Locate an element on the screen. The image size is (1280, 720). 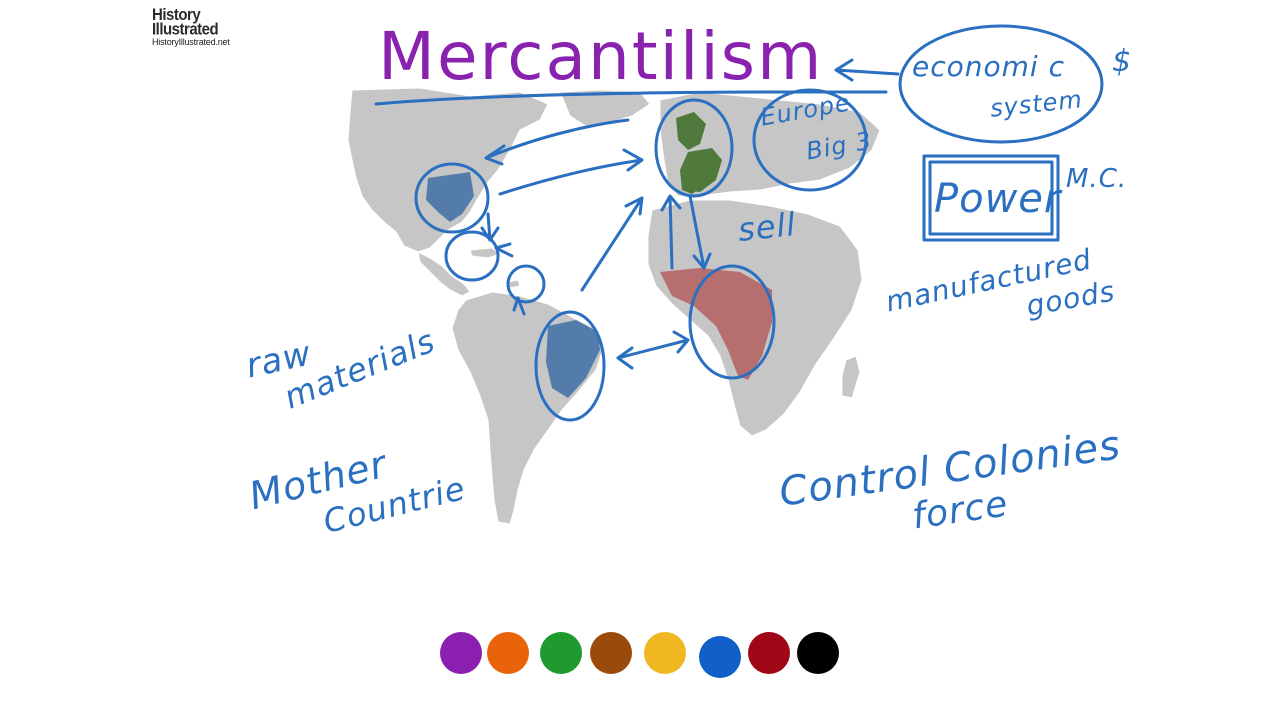
swatch-red is located at coordinates (769, 653).